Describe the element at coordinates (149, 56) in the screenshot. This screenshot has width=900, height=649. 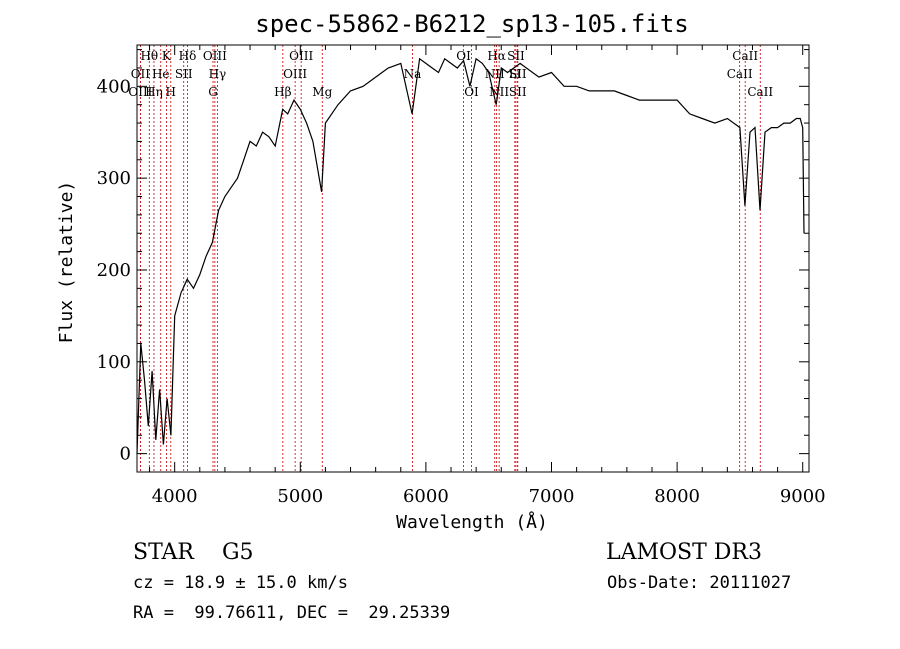
I see `marker-label: Hθ` at that location.